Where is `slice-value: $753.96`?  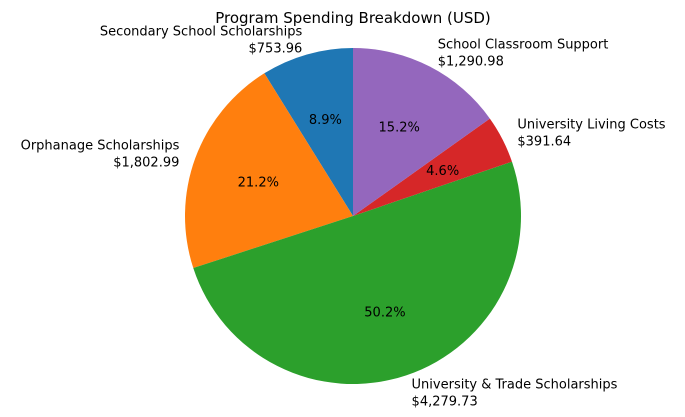 slice-value: $753.96 is located at coordinates (276, 48).